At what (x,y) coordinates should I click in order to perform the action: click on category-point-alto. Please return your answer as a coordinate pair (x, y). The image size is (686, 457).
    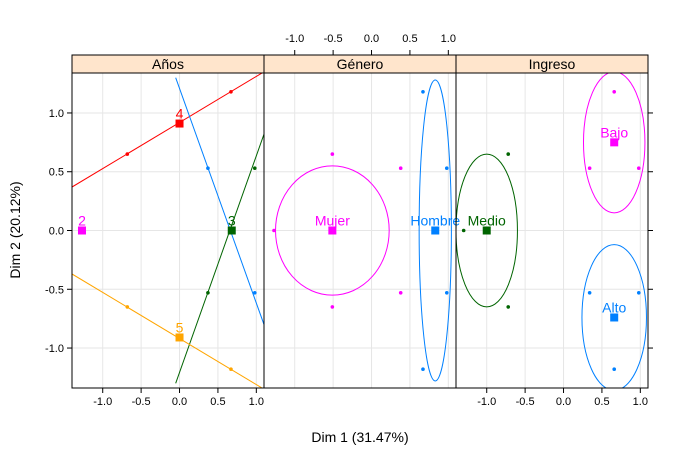
    Looking at the image, I should click on (614, 317).